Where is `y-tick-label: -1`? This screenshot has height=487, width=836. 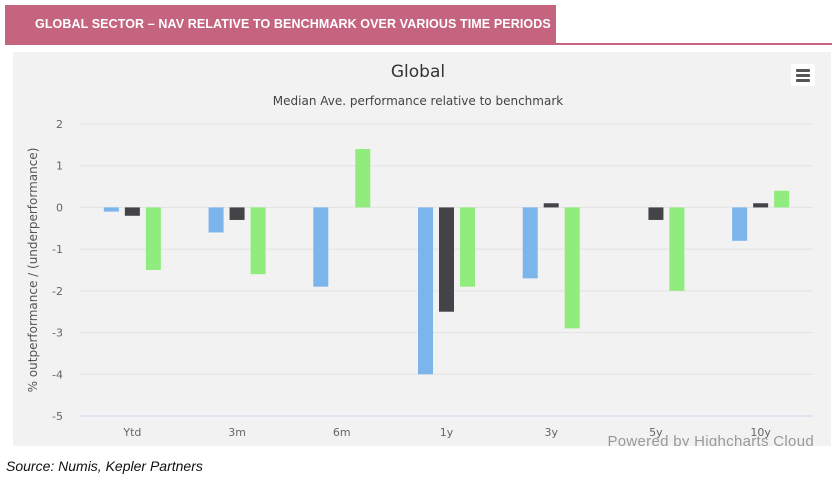 y-tick-label: -1 is located at coordinates (57, 249).